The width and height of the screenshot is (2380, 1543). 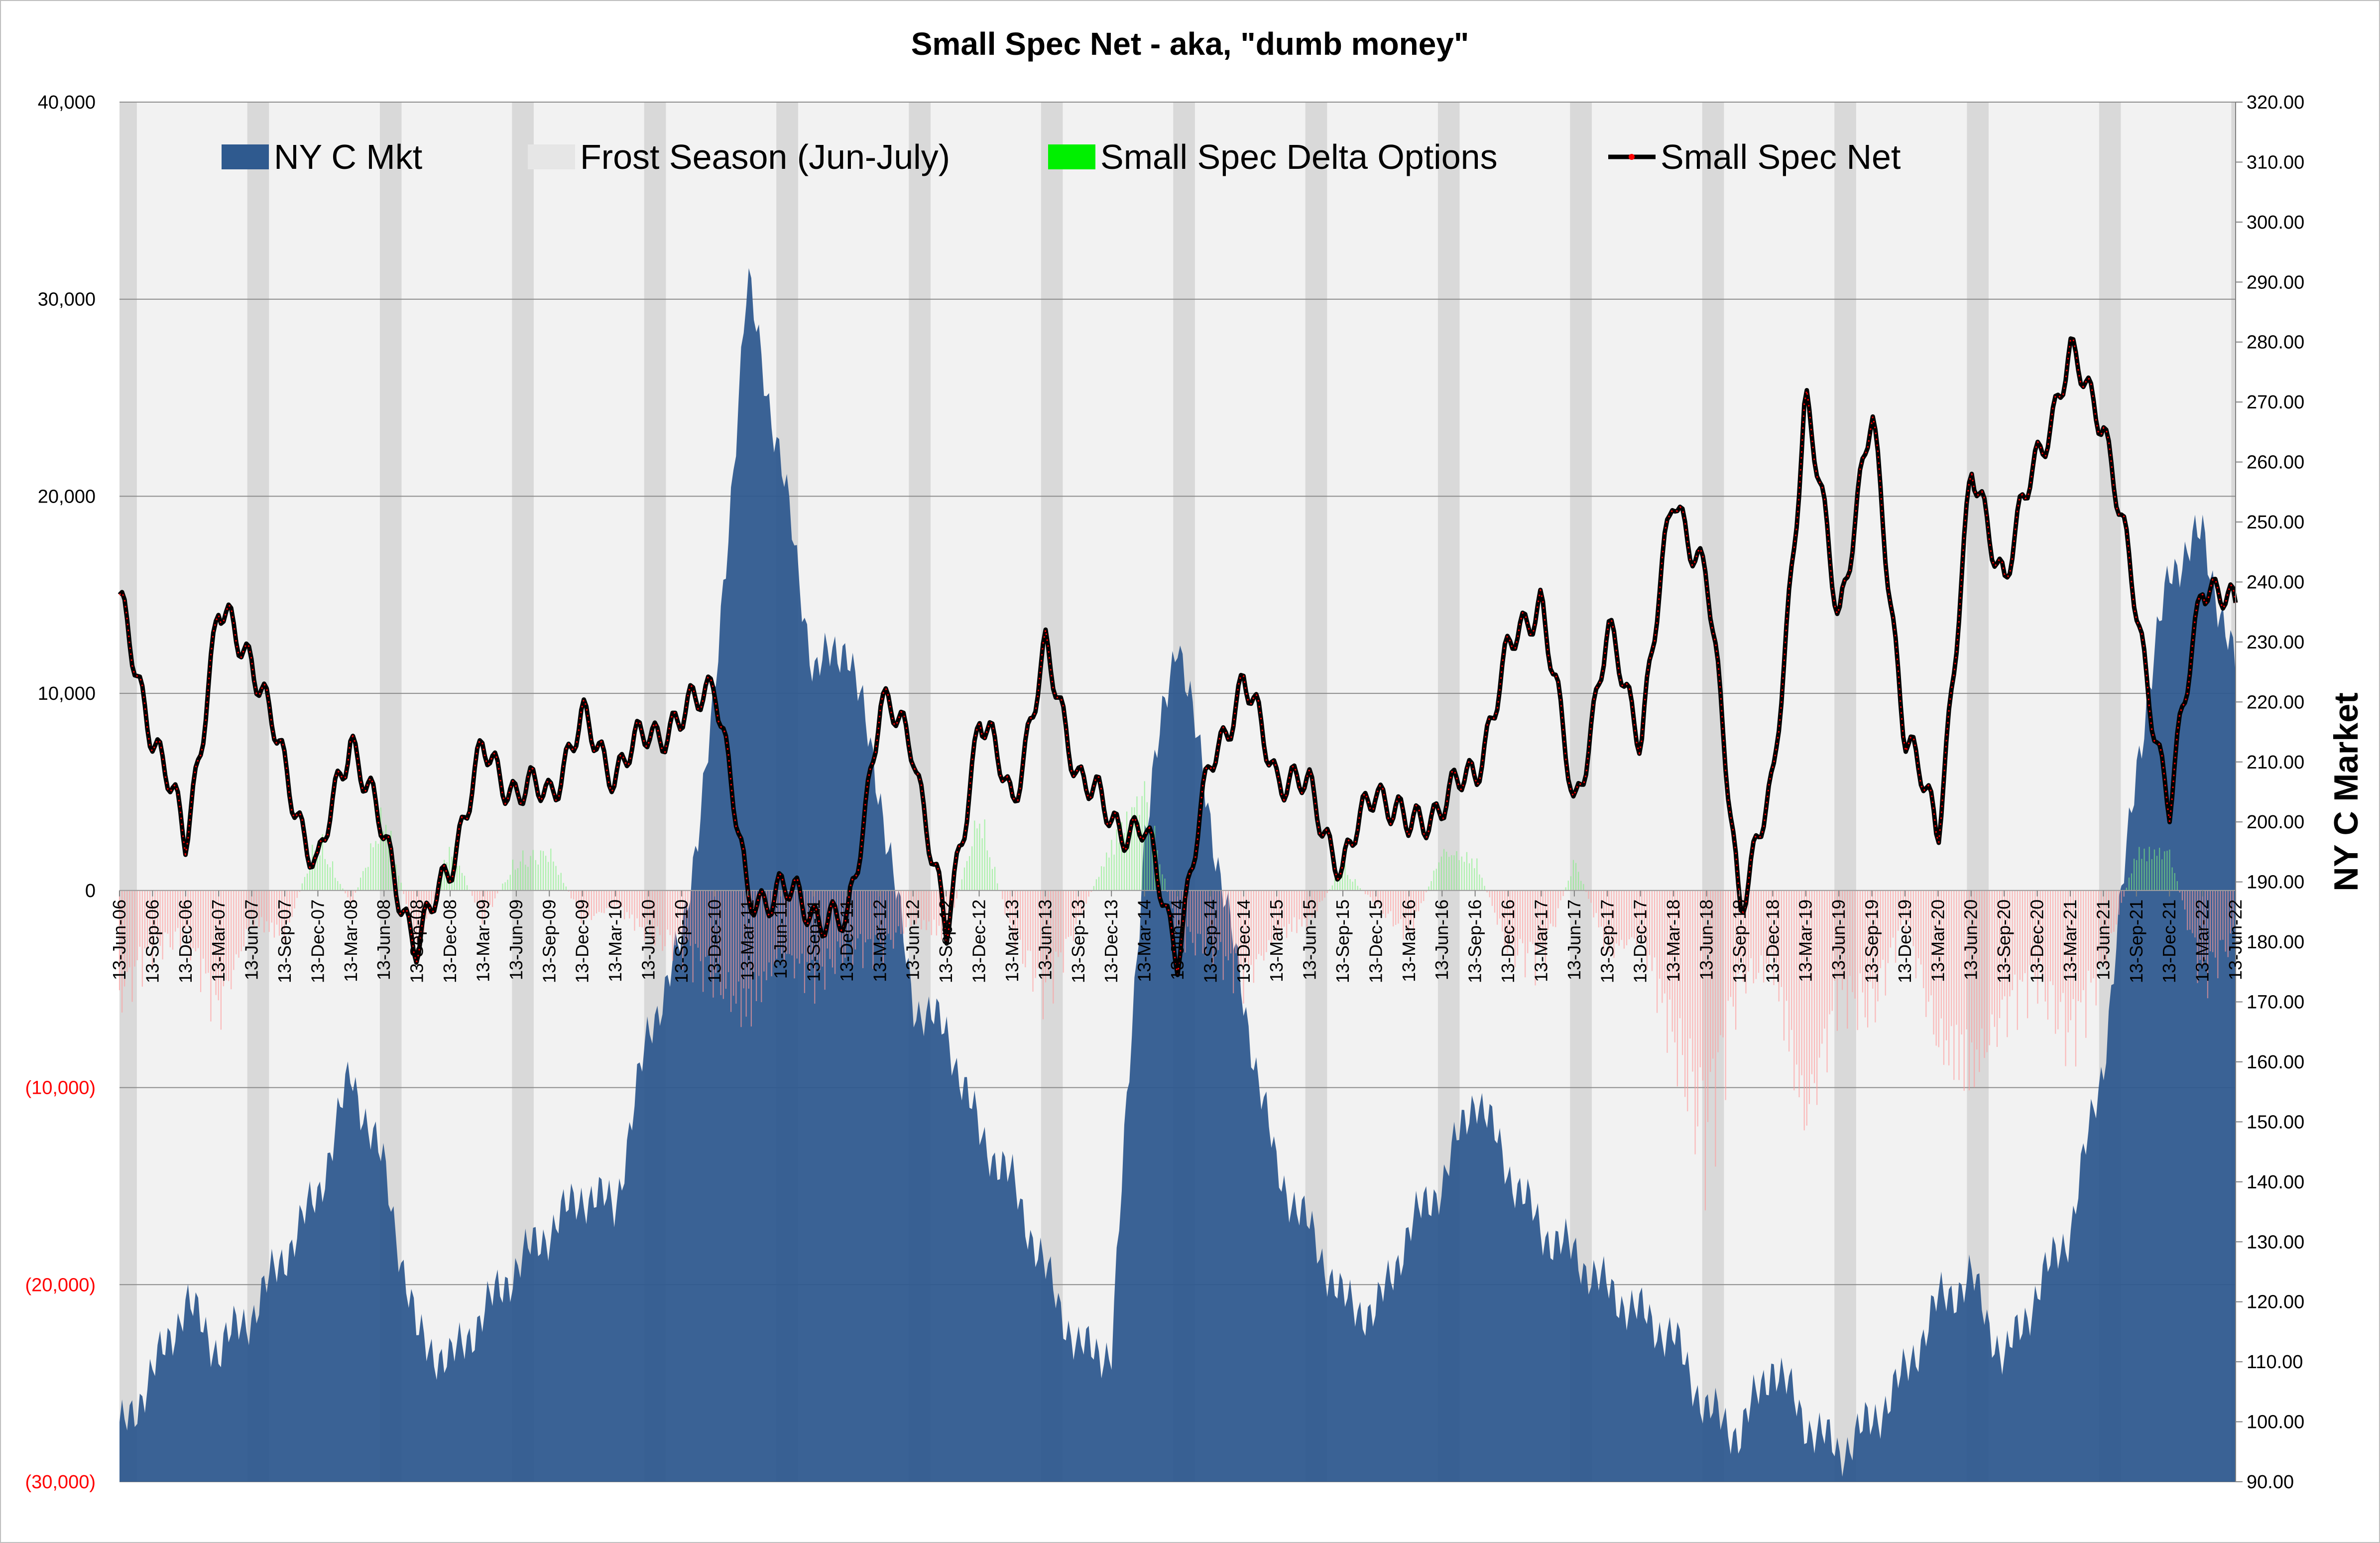 I want to click on x-tick-label: 13-Sep-07, so click(x=284, y=941).